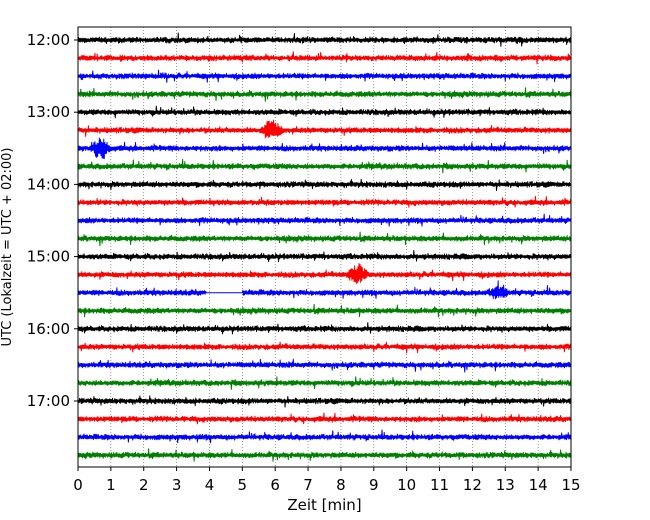 The image size is (650, 520). I want to click on y-tick-label: 15:00, so click(48, 257).